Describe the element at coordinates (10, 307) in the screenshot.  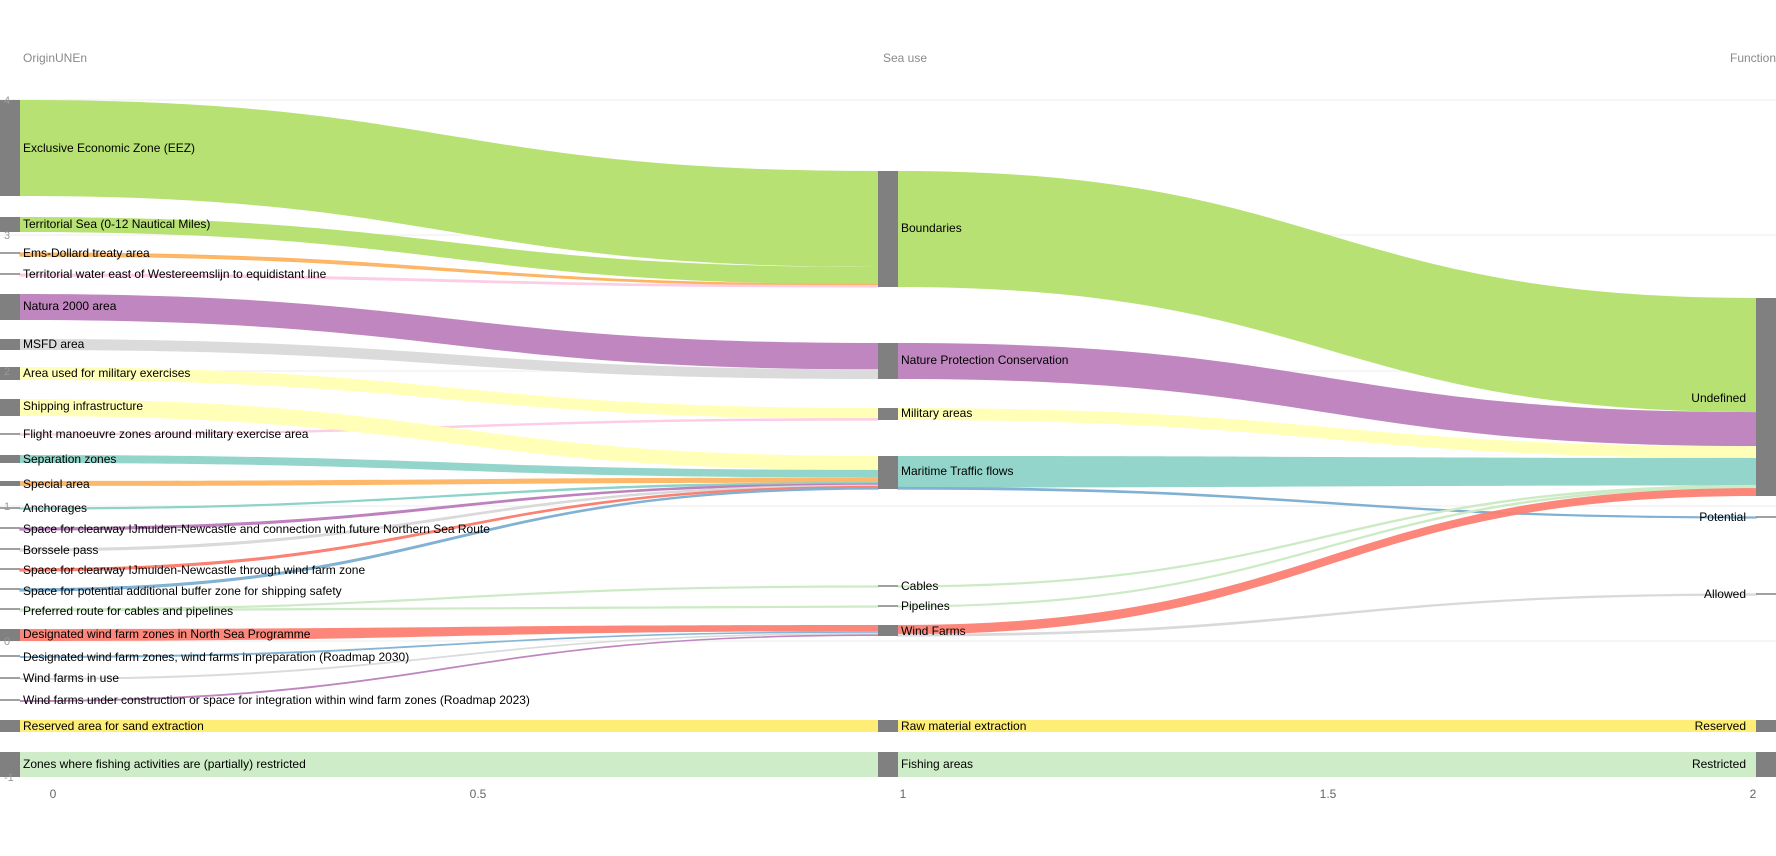
I see `origin-node-natura-2000-area` at that location.